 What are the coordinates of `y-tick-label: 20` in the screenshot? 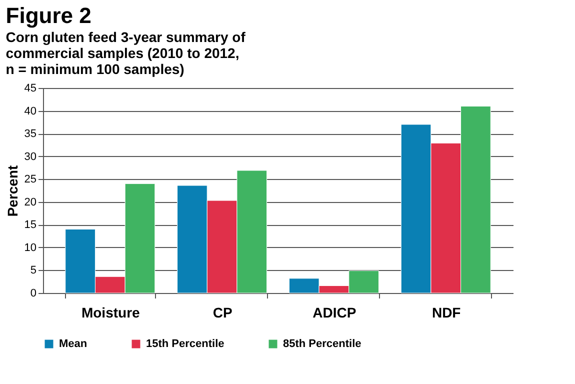 It's located at (30, 202).